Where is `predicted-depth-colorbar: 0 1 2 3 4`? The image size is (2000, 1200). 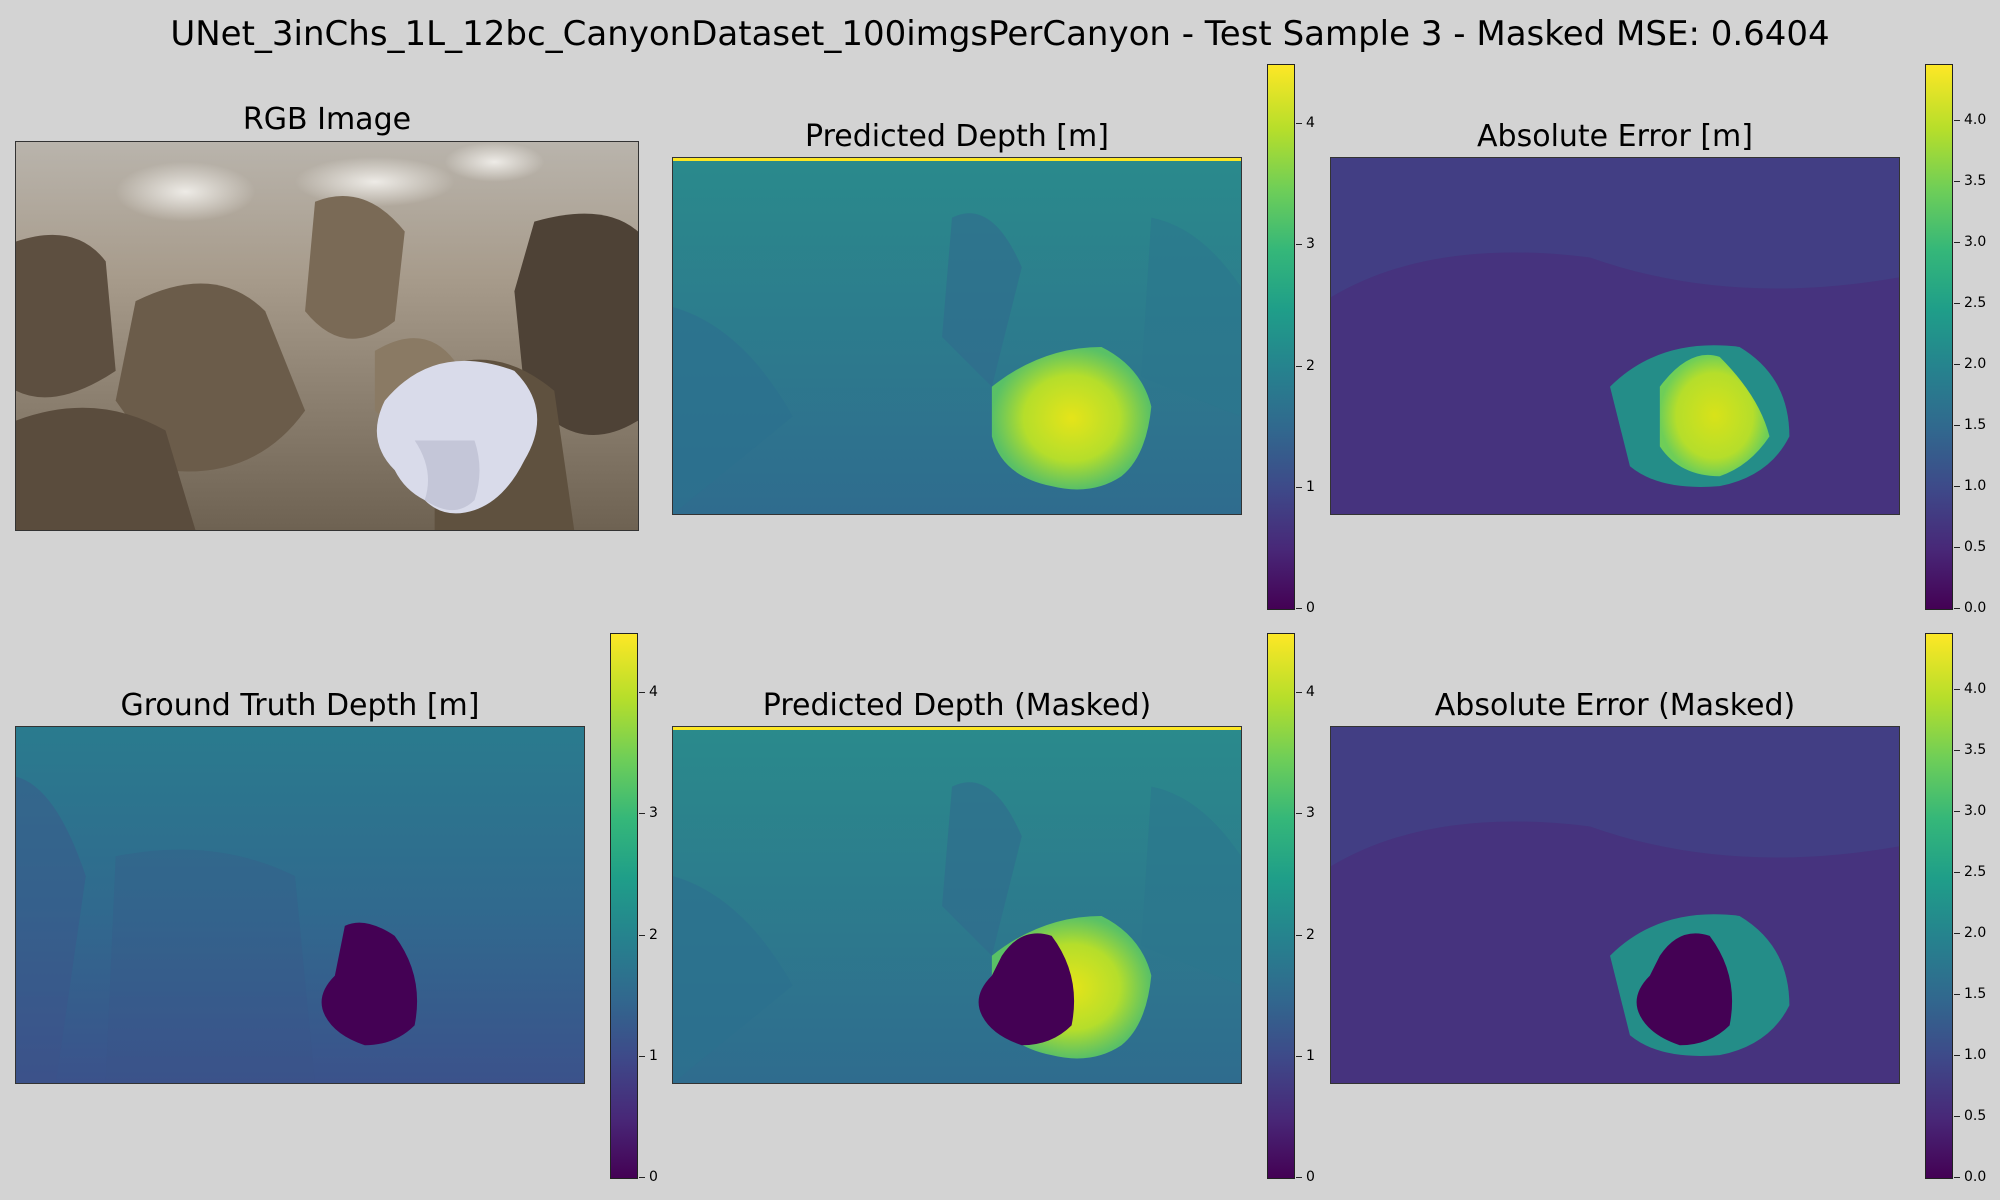
predicted-depth-colorbar: 0 1 2 3 4 is located at coordinates (1291, 340).